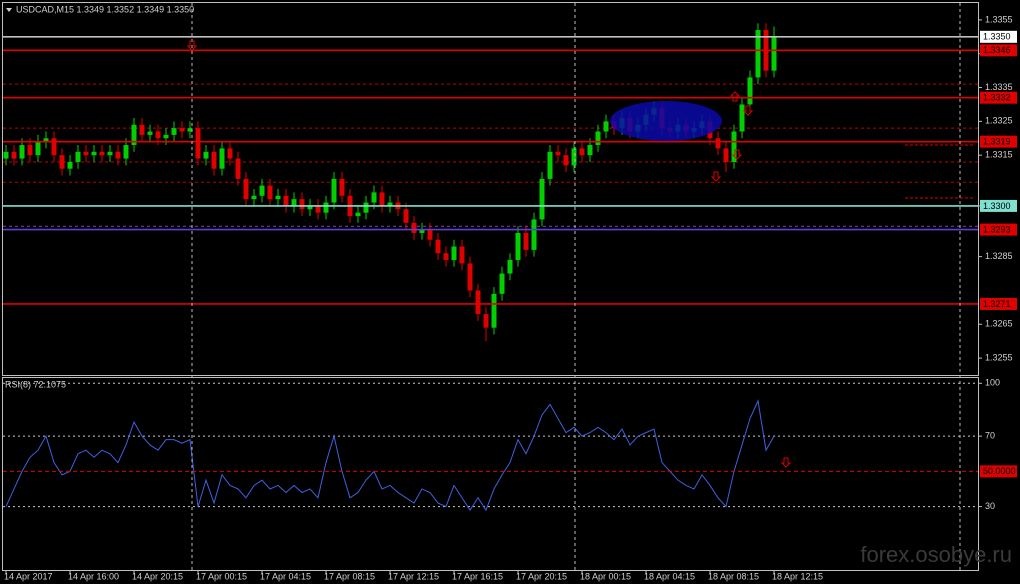  I want to click on x-tick-label: 17 Apr 08:15, so click(349, 576).